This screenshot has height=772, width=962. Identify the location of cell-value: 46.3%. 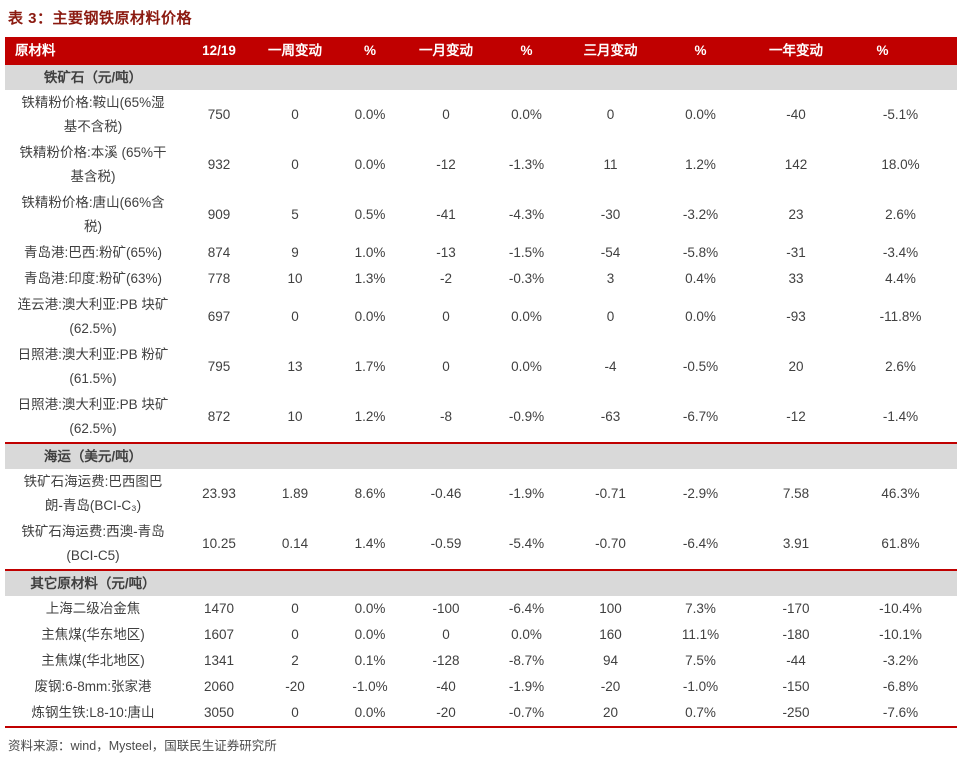
(900, 493).